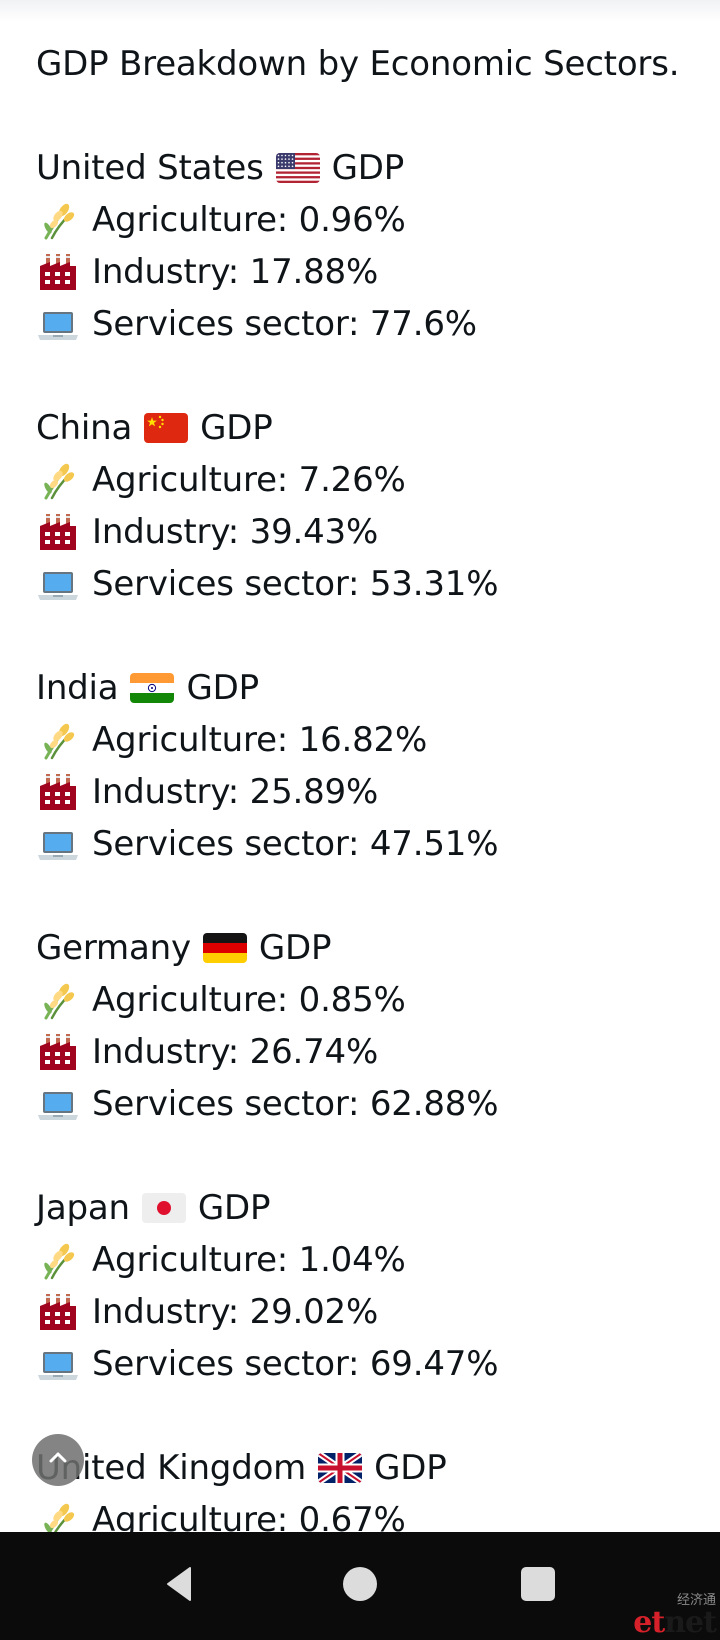 Image resolution: width=720 pixels, height=1640 pixels. I want to click on sector-text: Industry: 25.89%, so click(235, 792).